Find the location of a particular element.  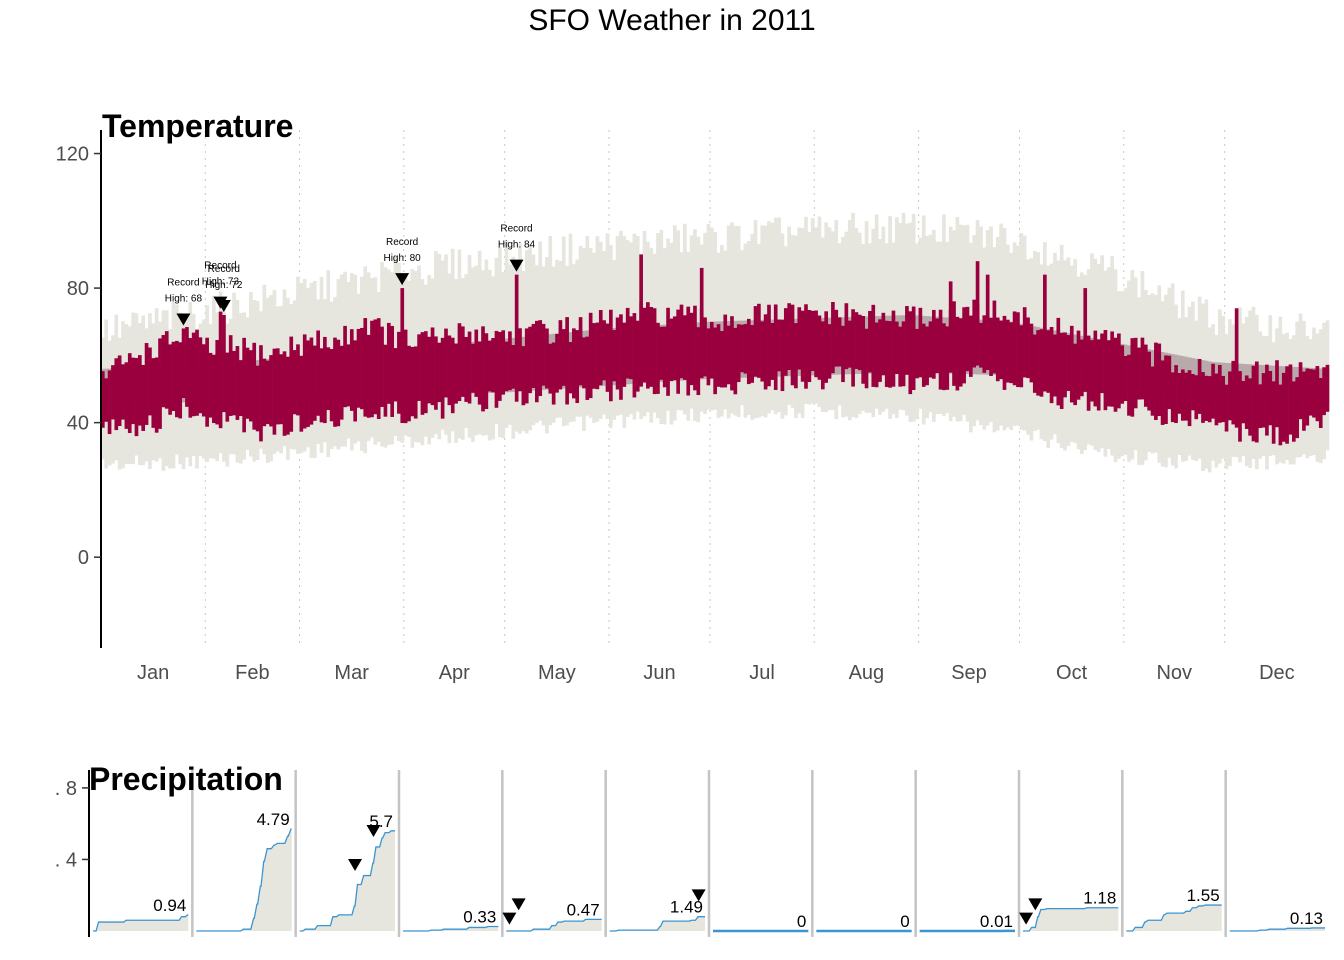

record-label-line2: High: 72 is located at coordinates (224, 285).